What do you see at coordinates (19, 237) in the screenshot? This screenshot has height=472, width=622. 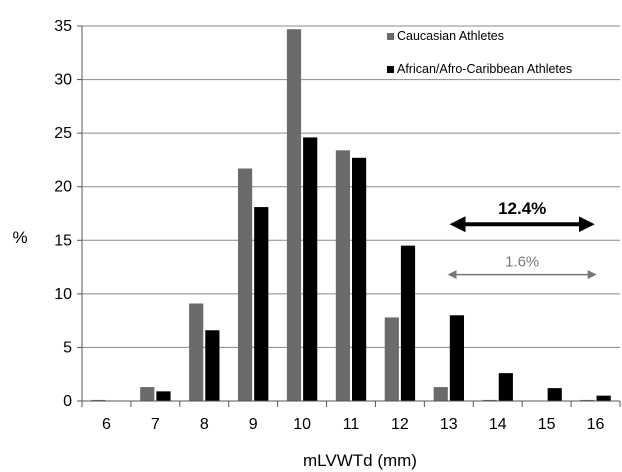 I see `y-axis-label: %` at bounding box center [19, 237].